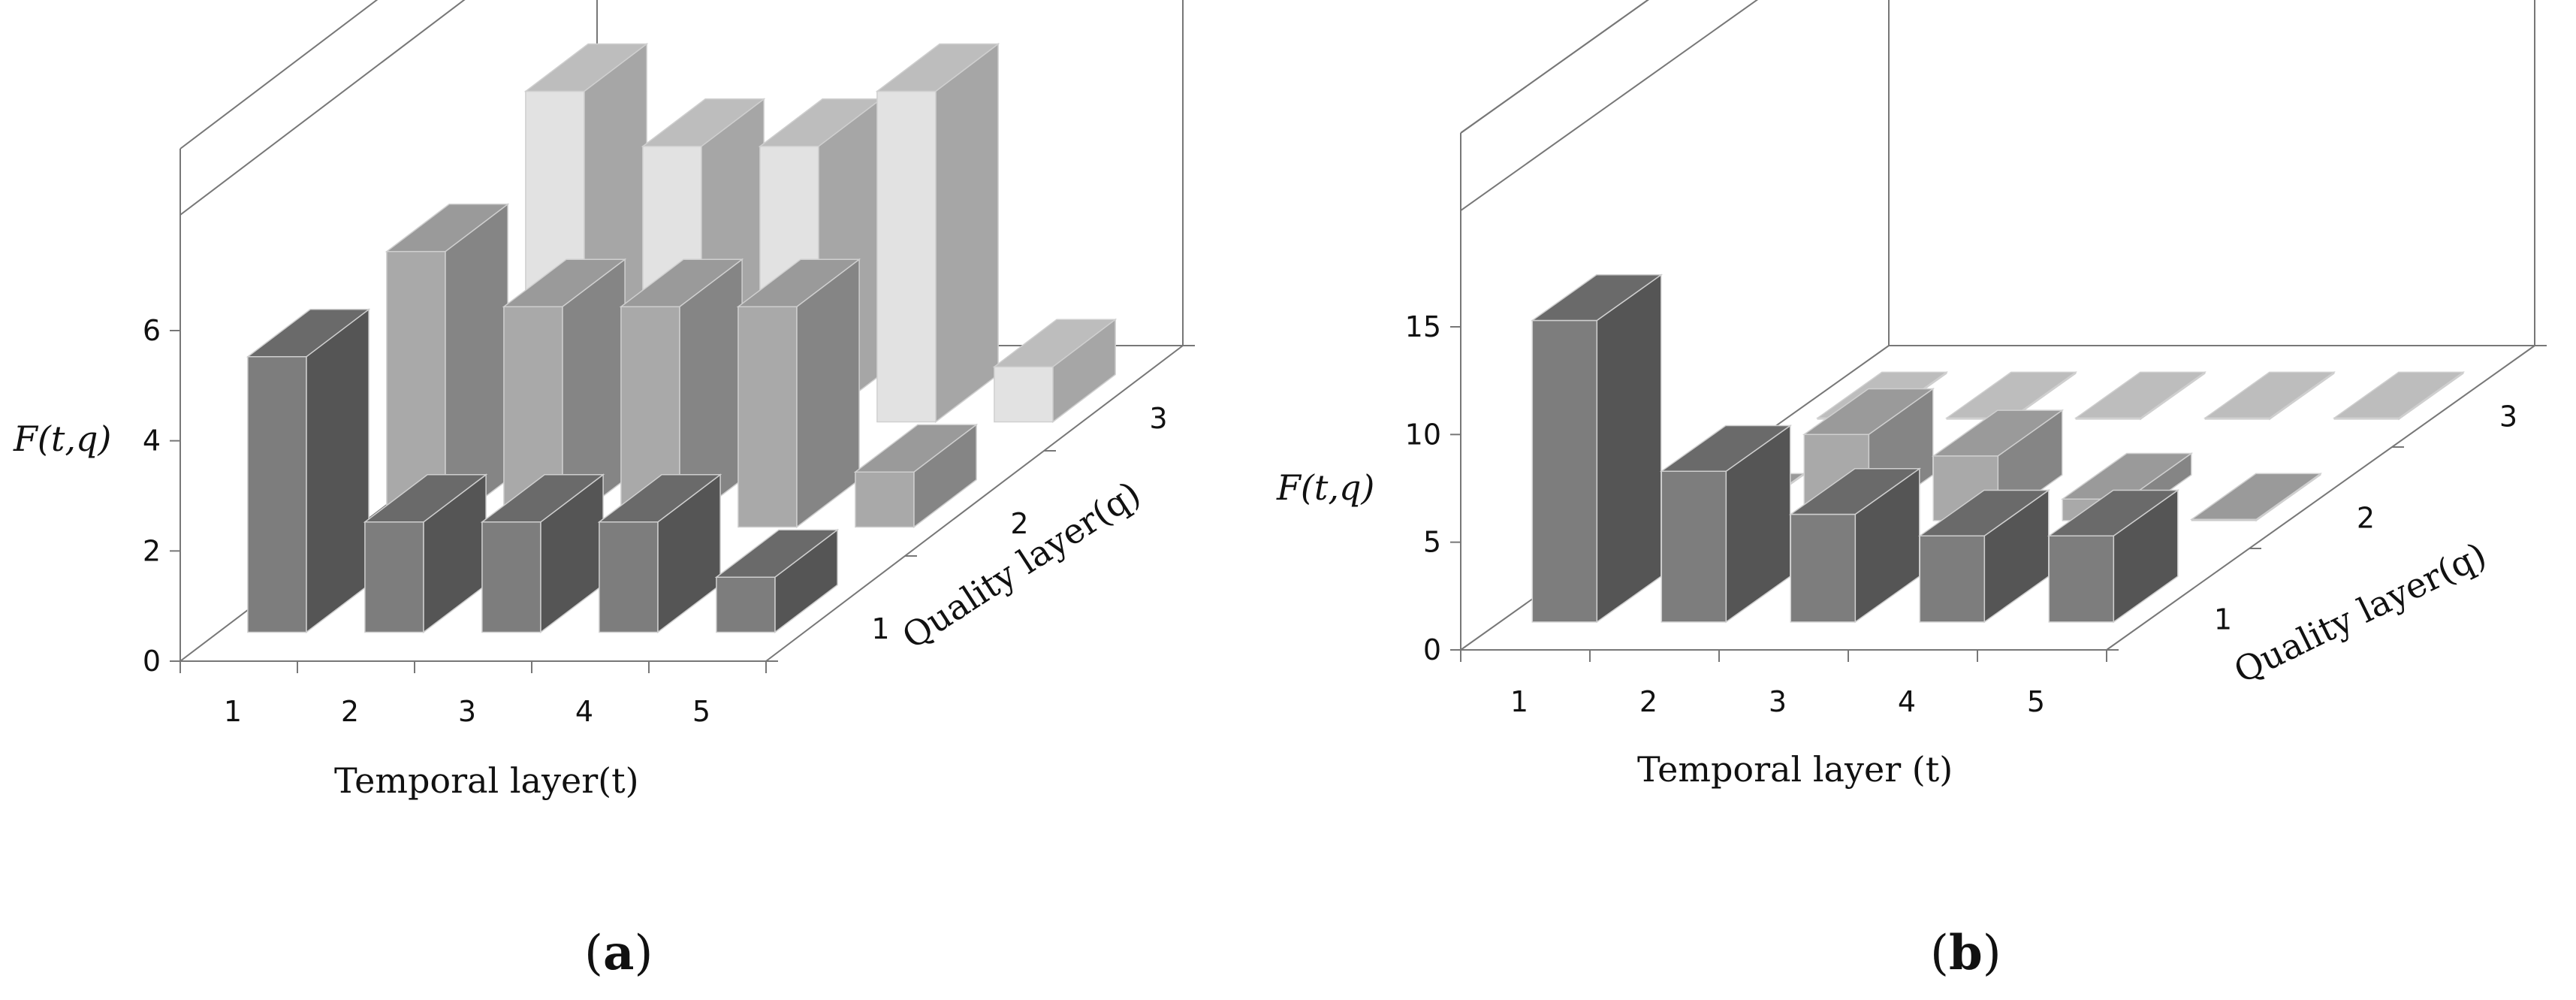 Image resolution: width=2576 pixels, height=1000 pixels. I want to click on chart-b-depth-tick-label: 3, so click(2508, 417).